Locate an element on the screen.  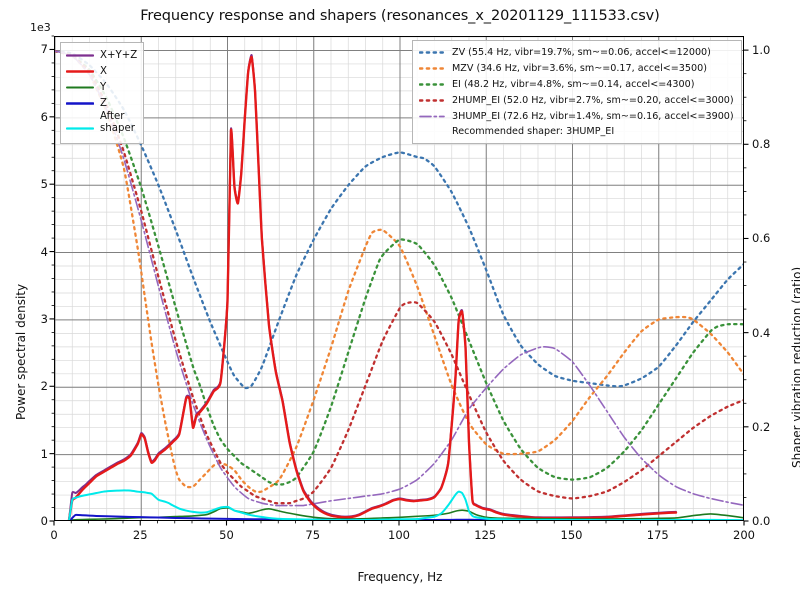
x-tick-label-200: 200 is located at coordinates (744, 535).